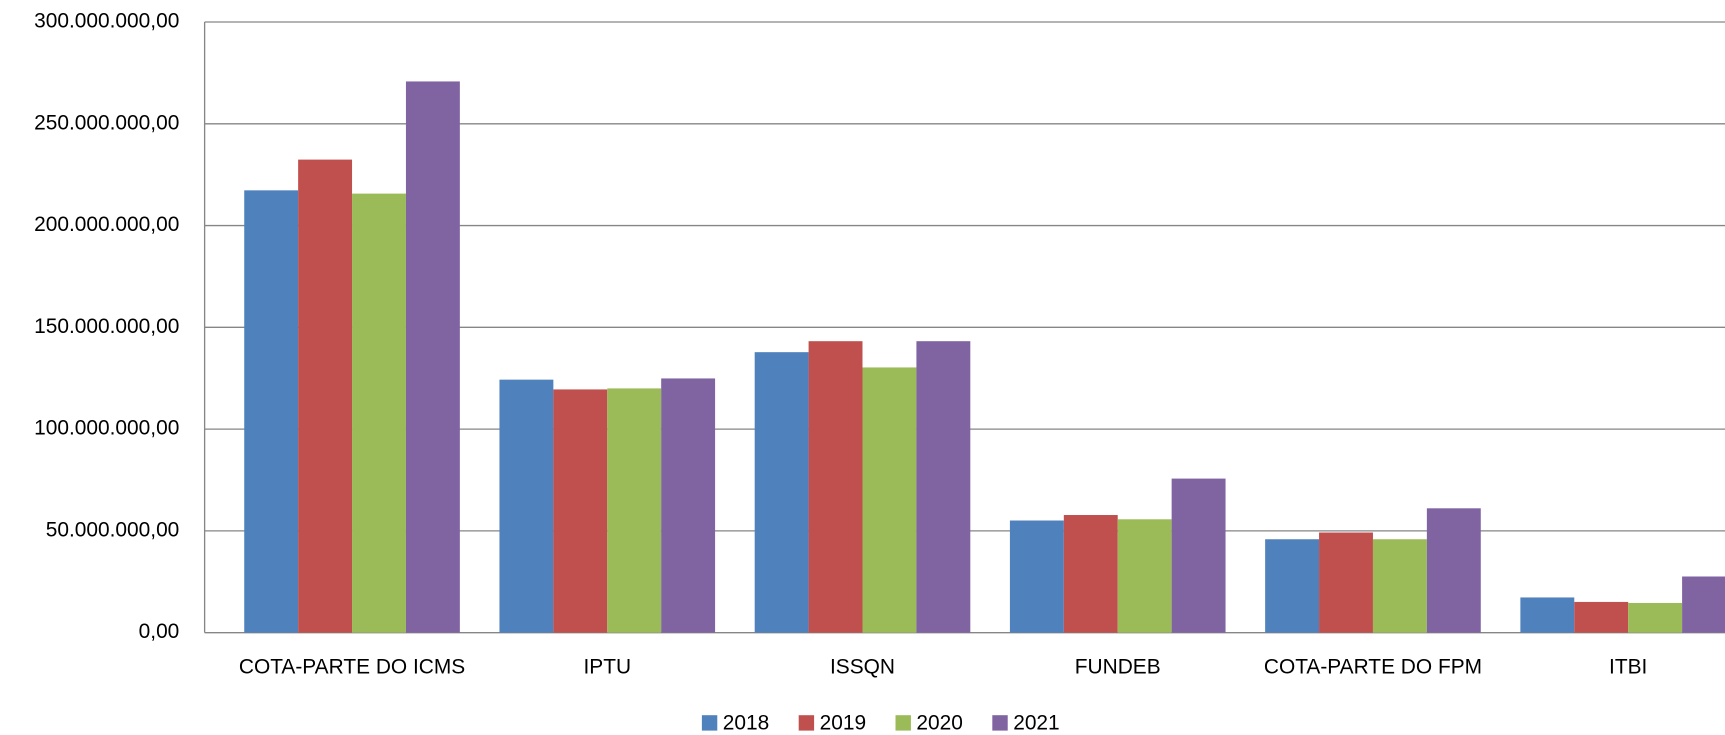 This screenshot has height=735, width=1725. What do you see at coordinates (159, 631) in the screenshot?
I see `y-tick-label: 0,00` at bounding box center [159, 631].